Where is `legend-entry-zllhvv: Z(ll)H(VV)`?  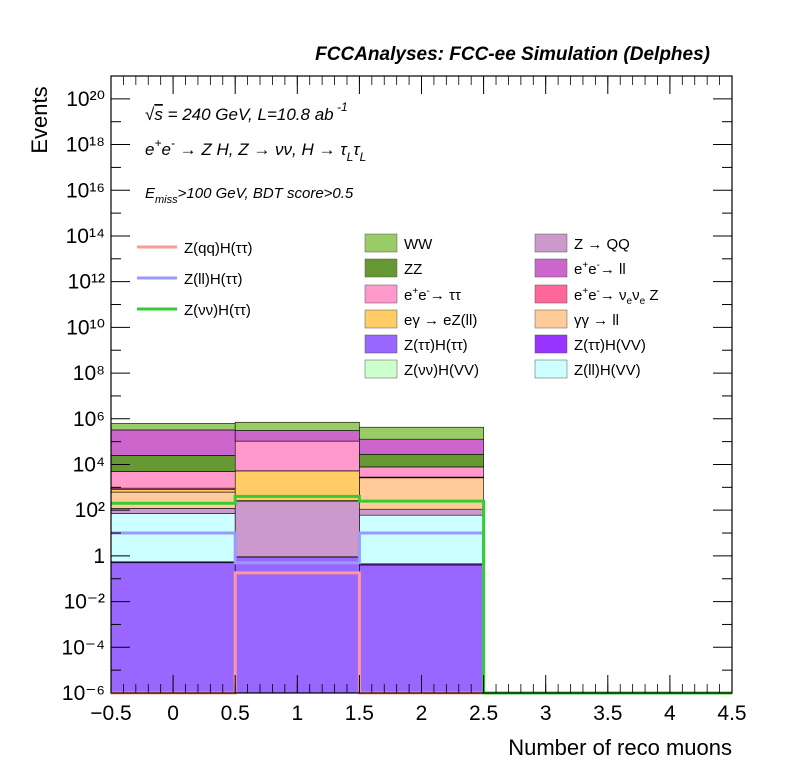
legend-entry-zllhvv: Z(ll)H(VV) is located at coordinates (607, 370).